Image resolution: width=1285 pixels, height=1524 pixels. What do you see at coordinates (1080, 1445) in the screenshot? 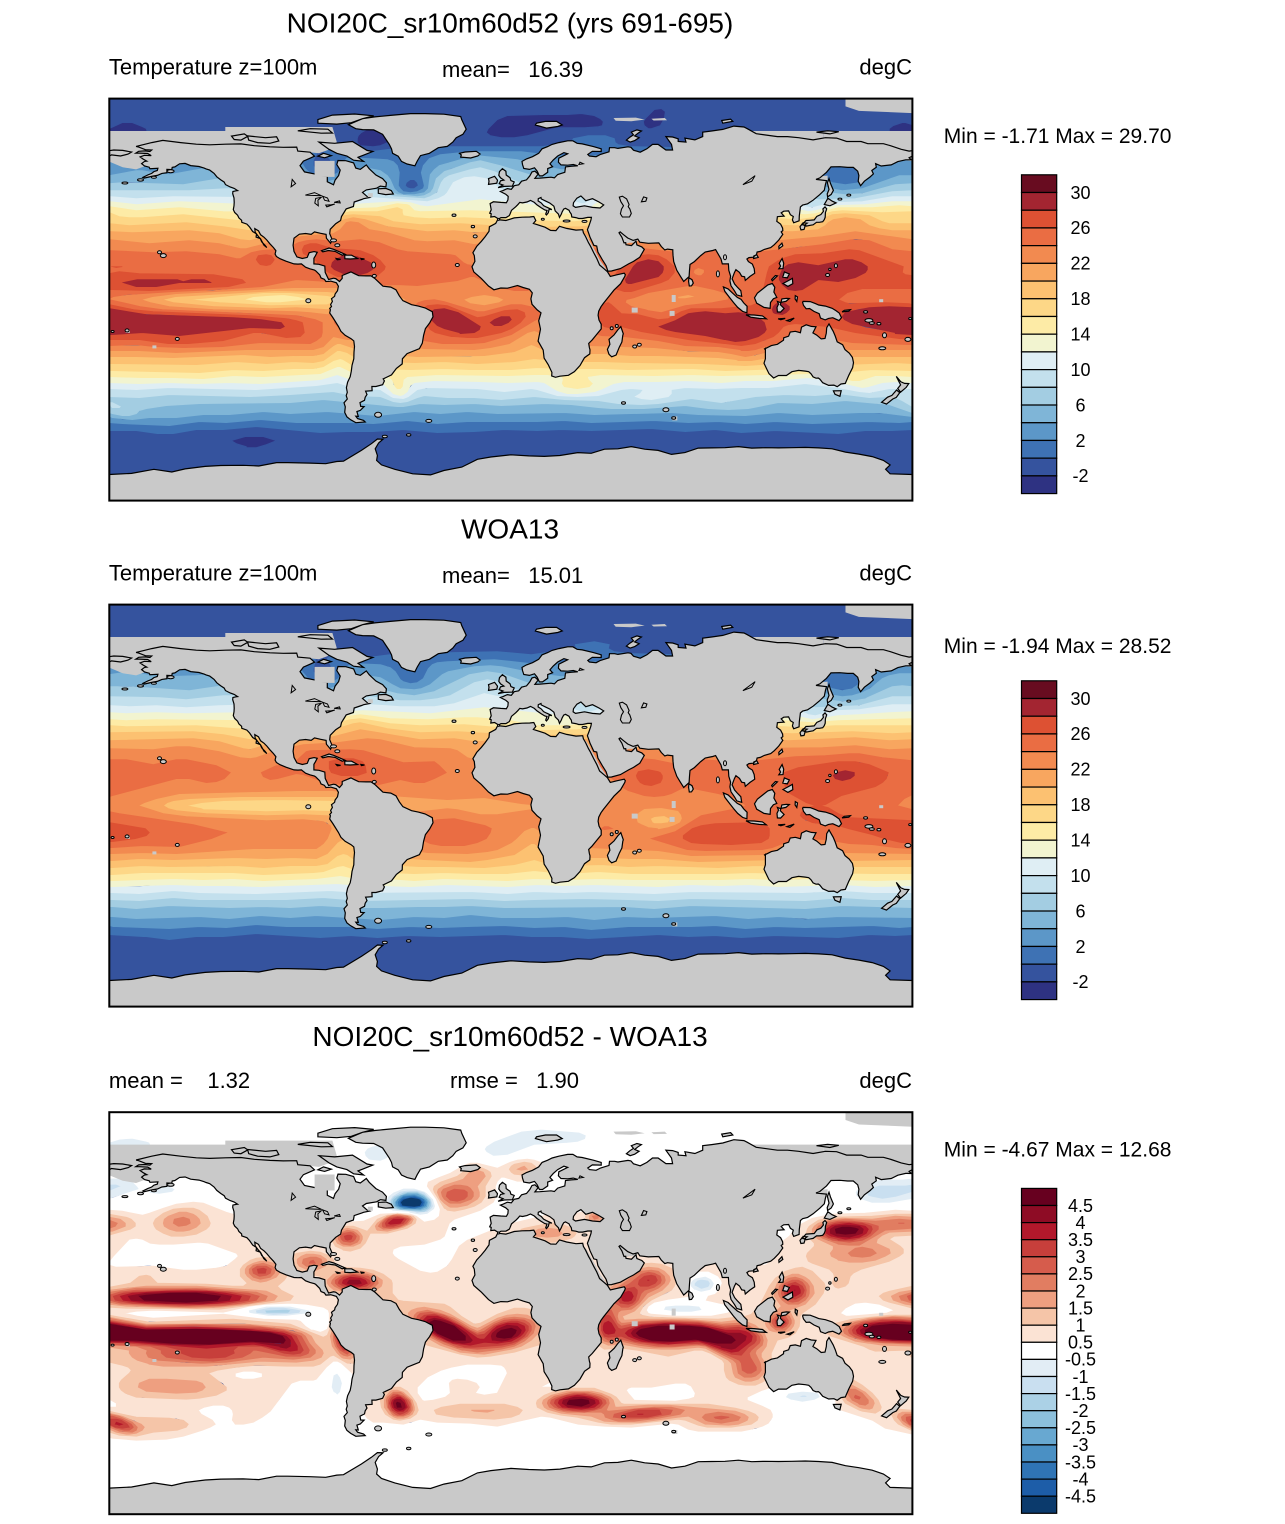
I see `svg-text: -3` at bounding box center [1080, 1445].